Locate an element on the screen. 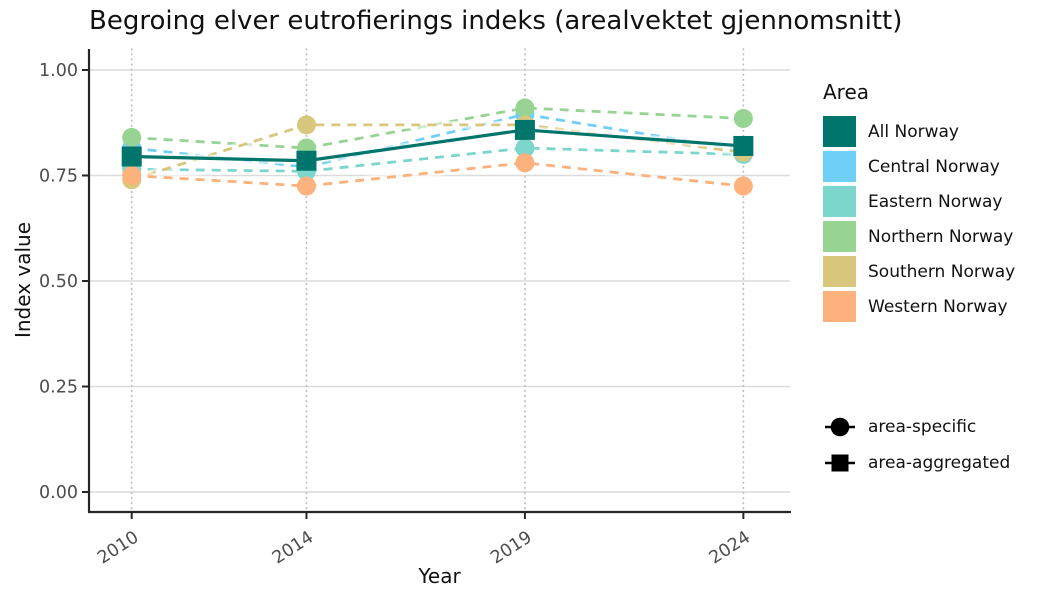  x-tick-label-2019: 2019 is located at coordinates (511, 547).